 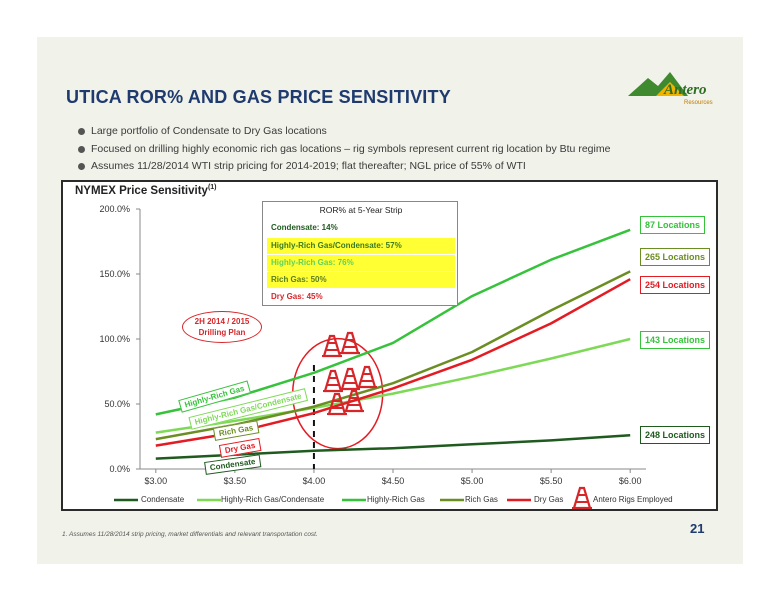 I want to click on ror-table-header: ROR% at 5-Year Strip, so click(x=361, y=210).